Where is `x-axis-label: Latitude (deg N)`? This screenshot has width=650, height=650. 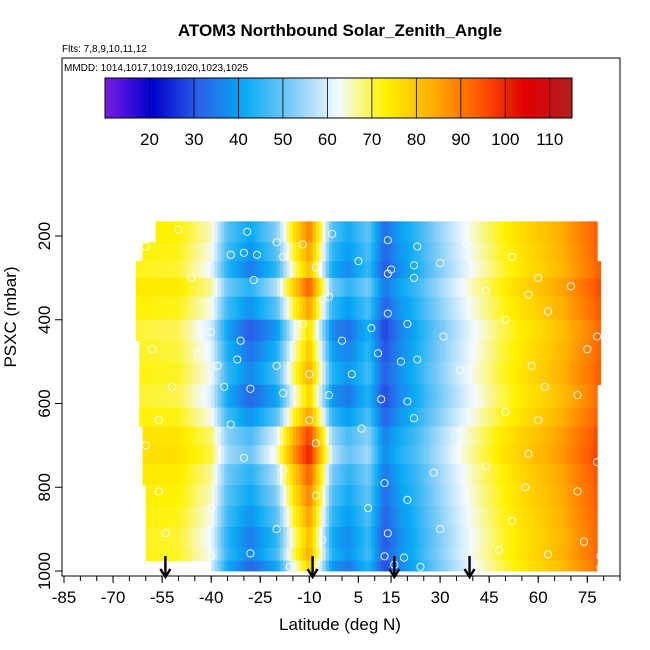
x-axis-label: Latitude (deg N) is located at coordinates (340, 624).